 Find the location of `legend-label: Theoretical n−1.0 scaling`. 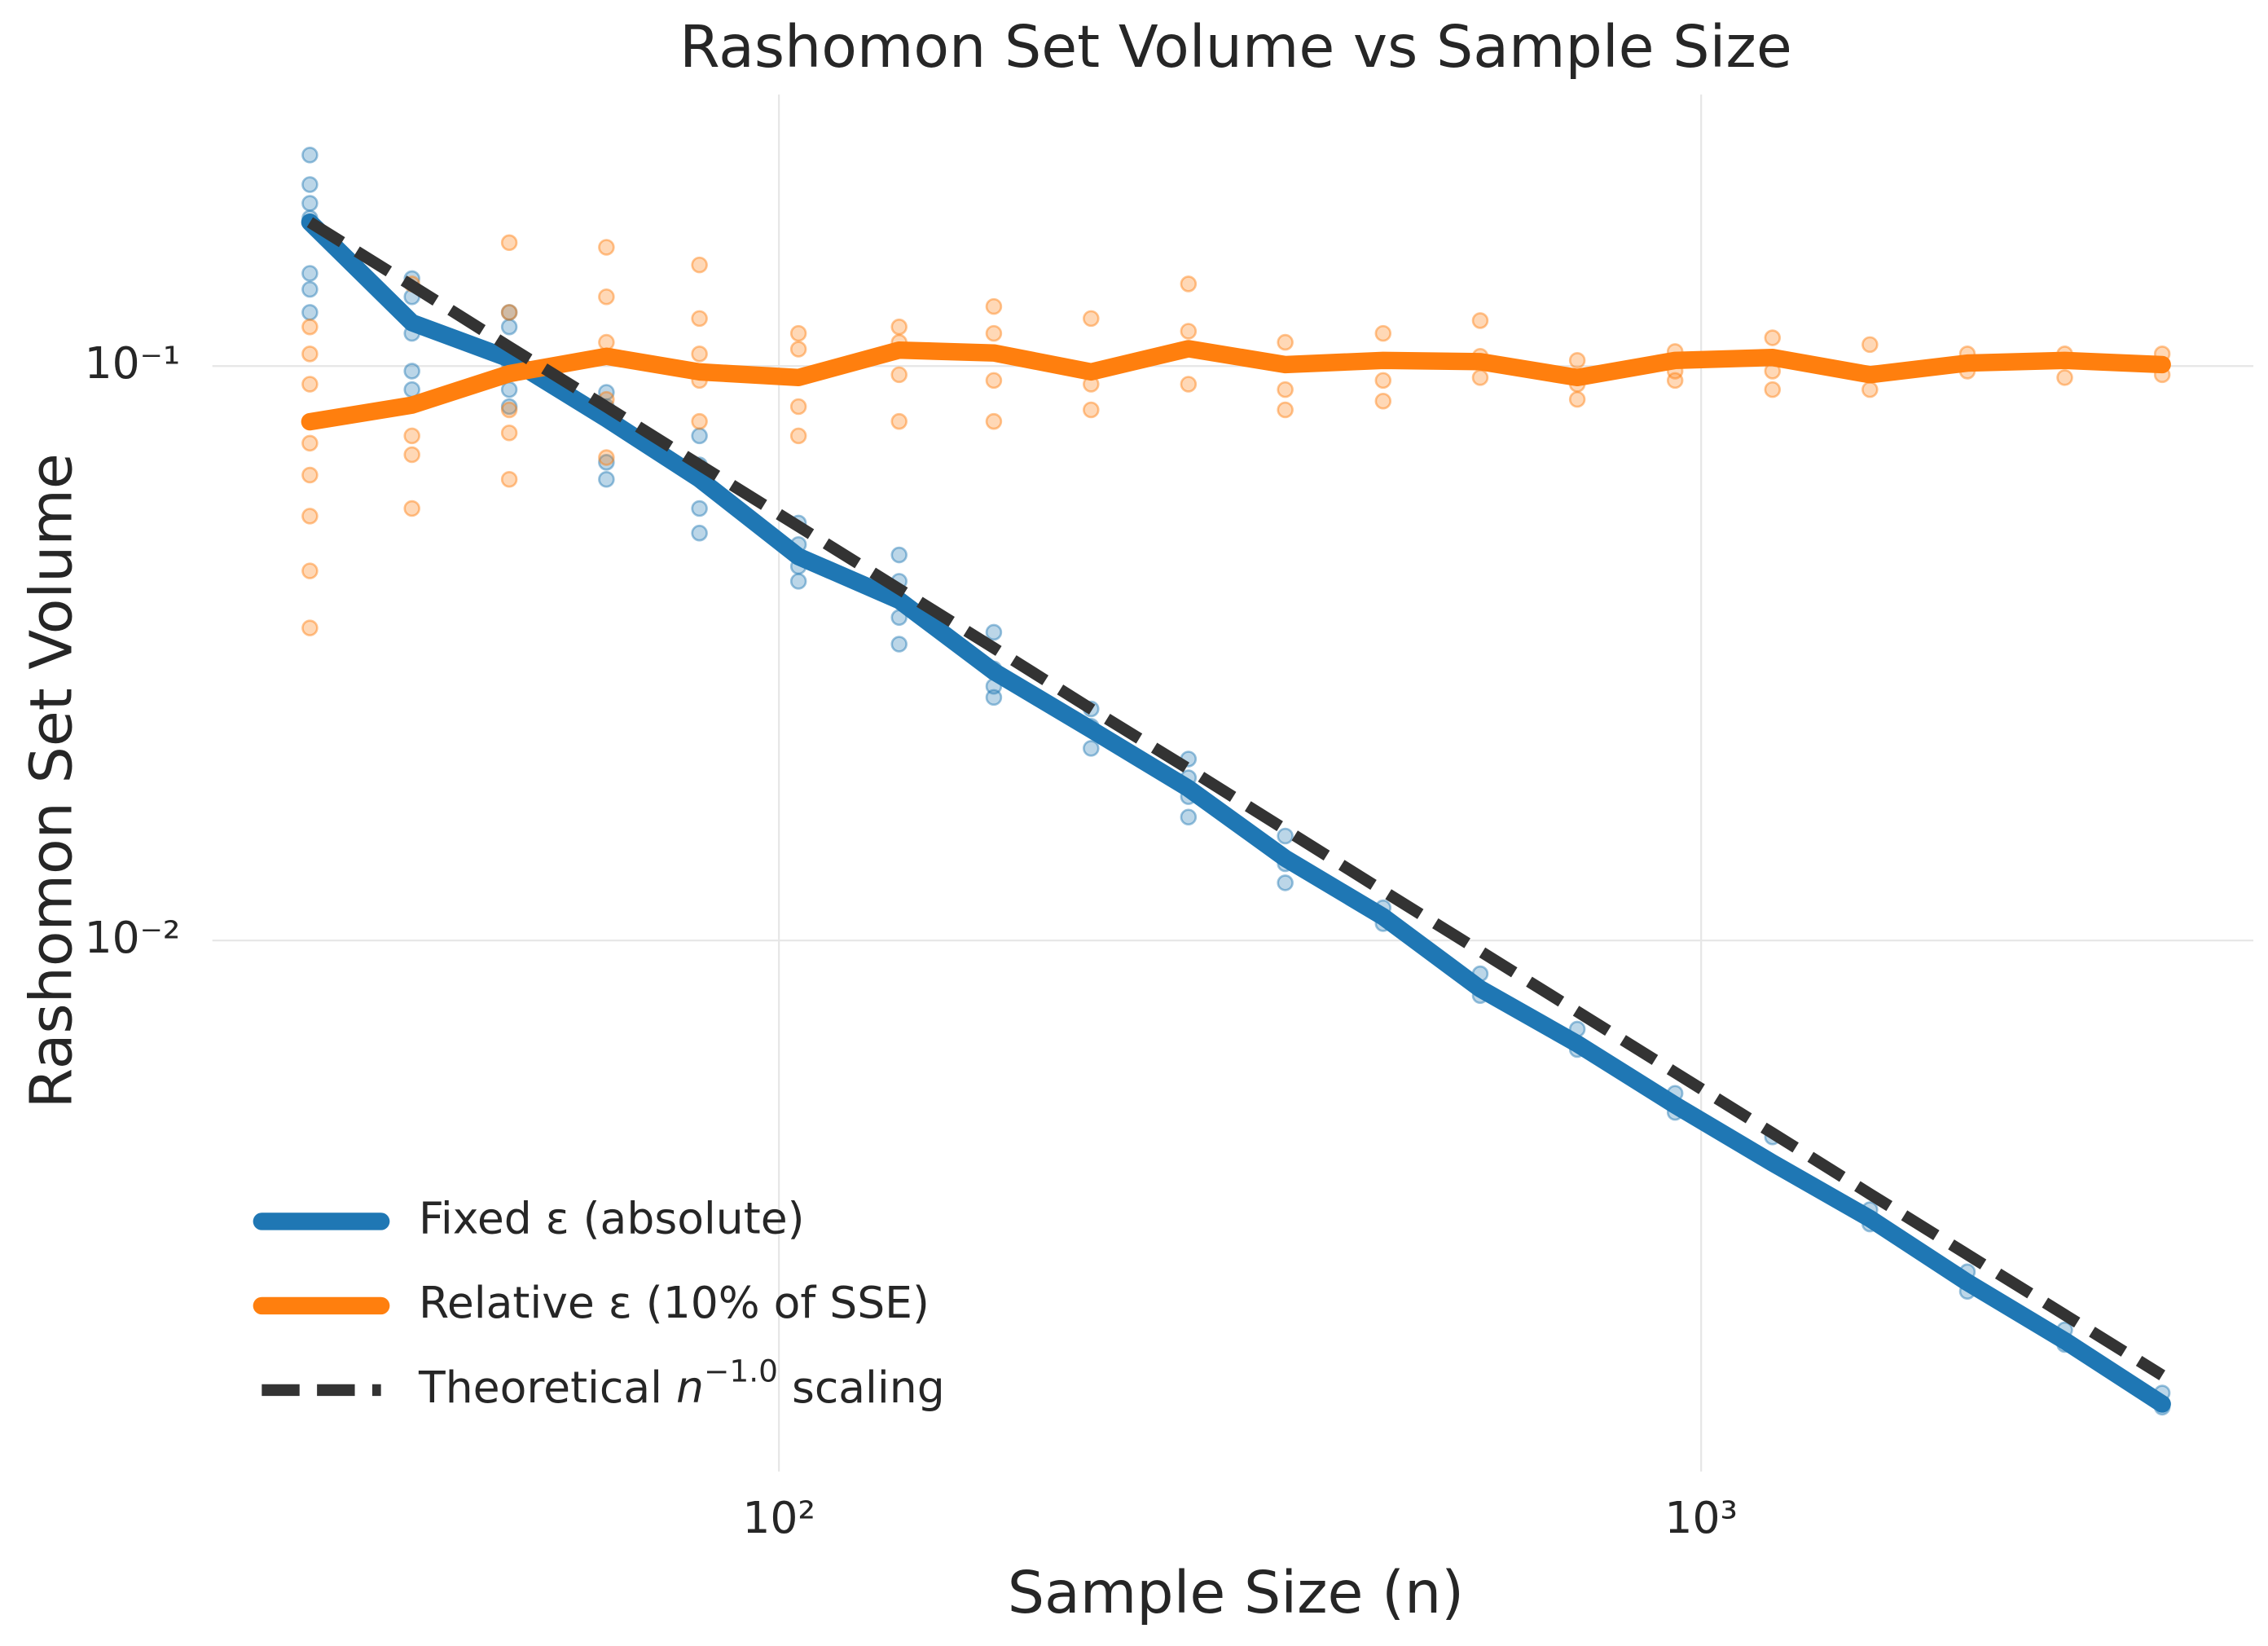

legend-label: Theoretical n−1.0 scaling is located at coordinates (681, 1383).